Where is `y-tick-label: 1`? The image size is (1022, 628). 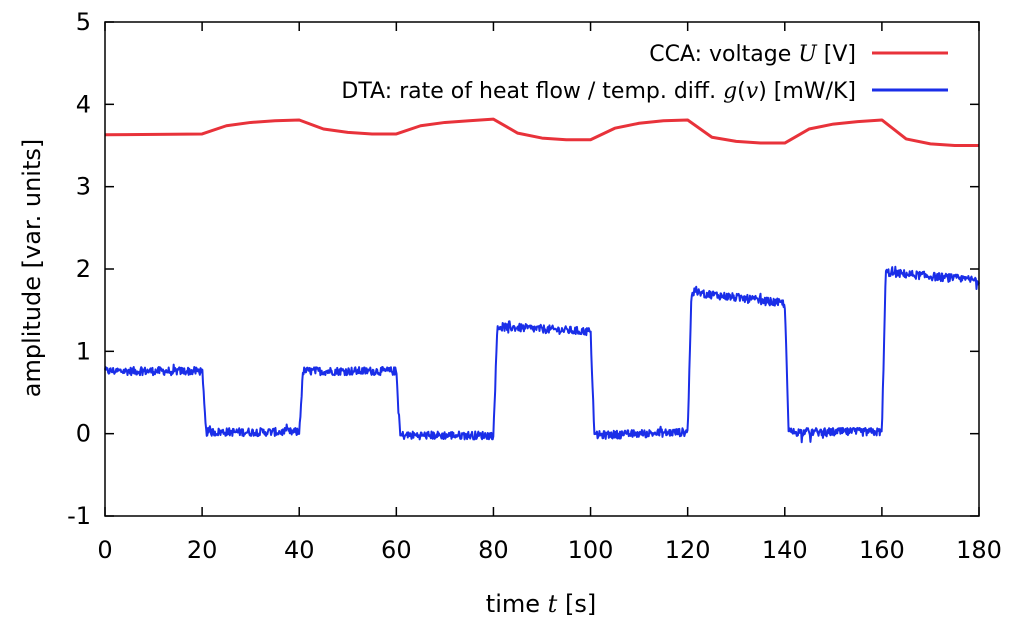 y-tick-label: 1 is located at coordinates (83, 351).